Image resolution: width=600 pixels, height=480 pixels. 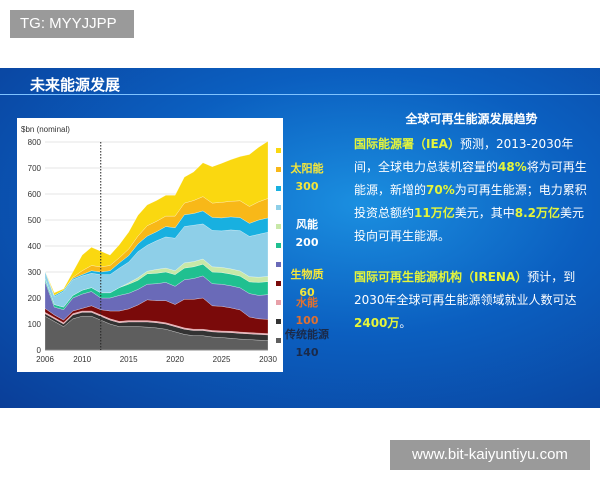 I want to click on legend-entry: 水能 100, so click(x=307, y=310).